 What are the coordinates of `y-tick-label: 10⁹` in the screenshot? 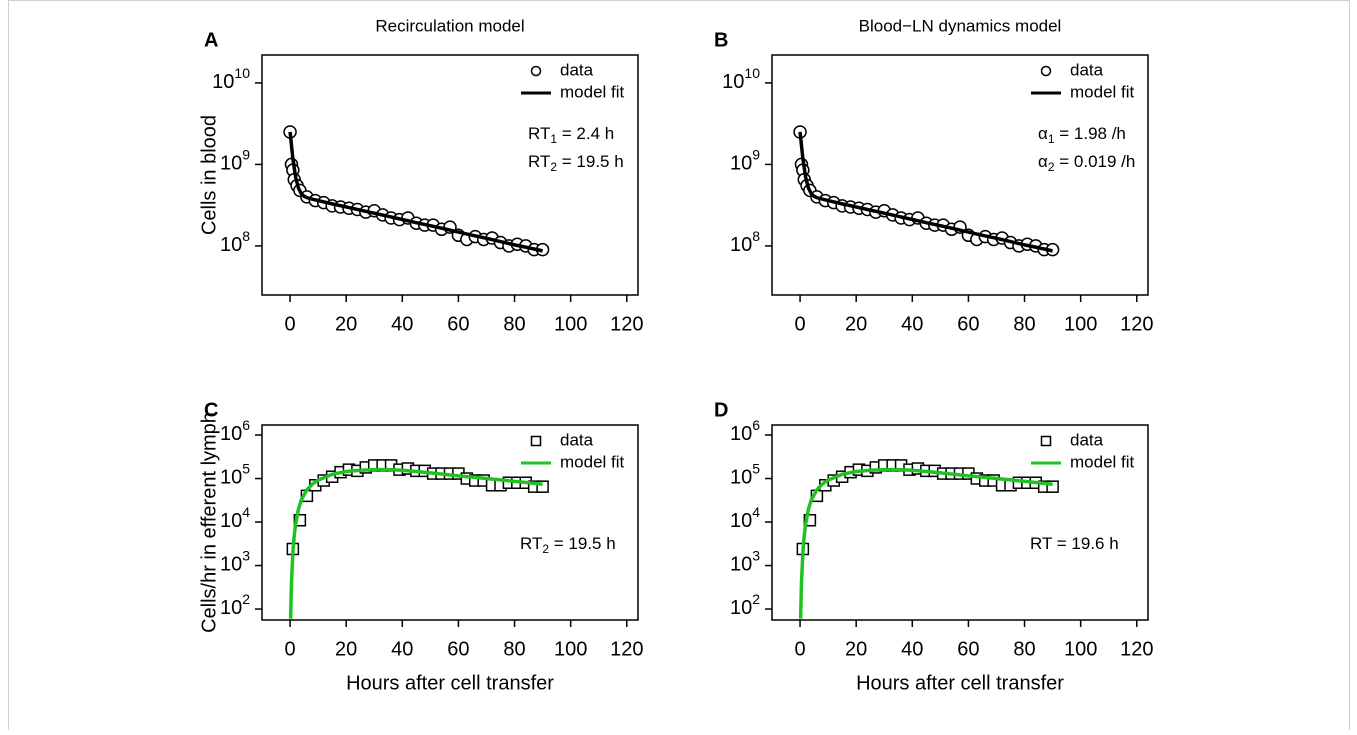 It's located at (235, 160).